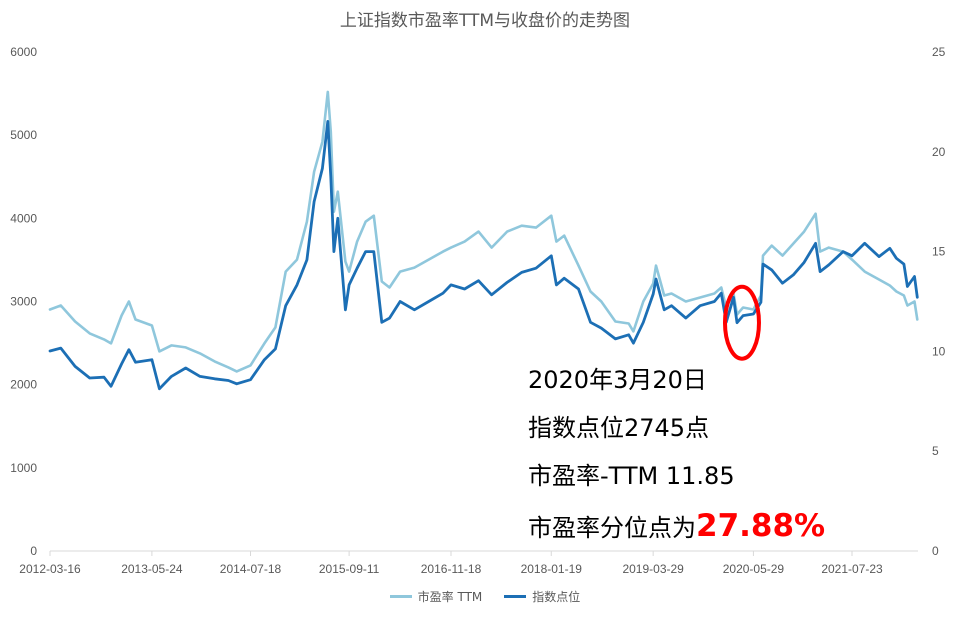  I want to click on right-tick-label: 20, so click(939, 152).